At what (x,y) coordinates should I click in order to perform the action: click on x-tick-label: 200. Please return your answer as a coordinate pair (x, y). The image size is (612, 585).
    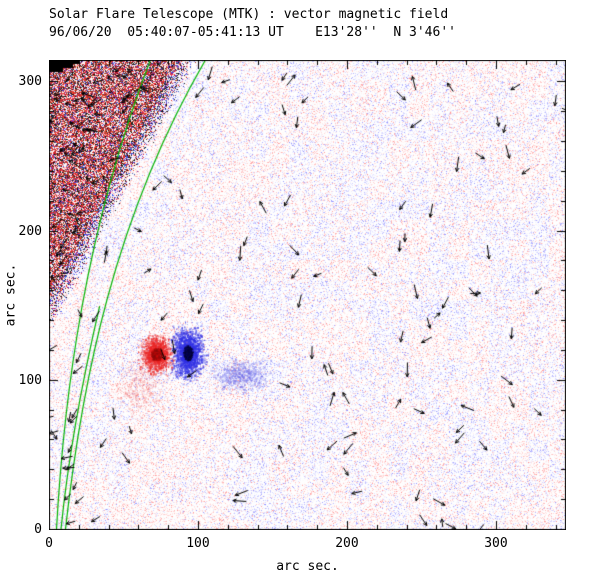
    Looking at the image, I should click on (347, 543).